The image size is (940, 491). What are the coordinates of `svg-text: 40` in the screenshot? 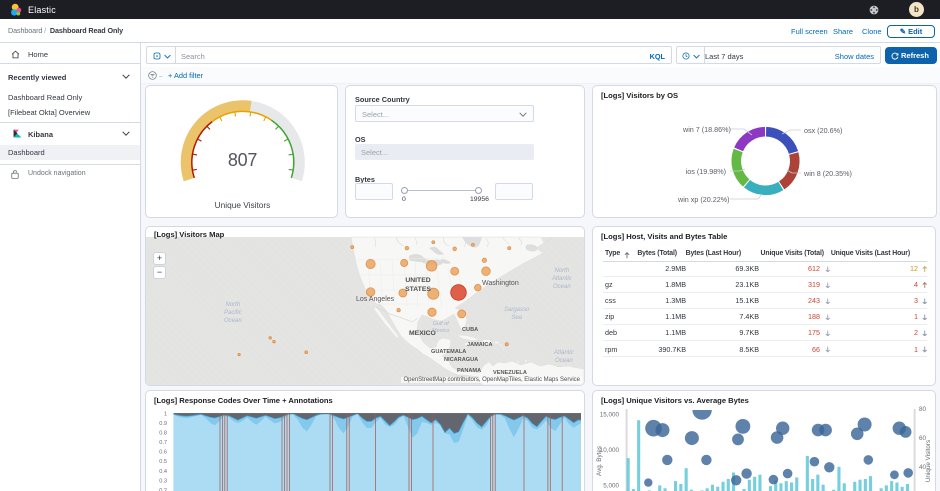 It's located at (923, 467).